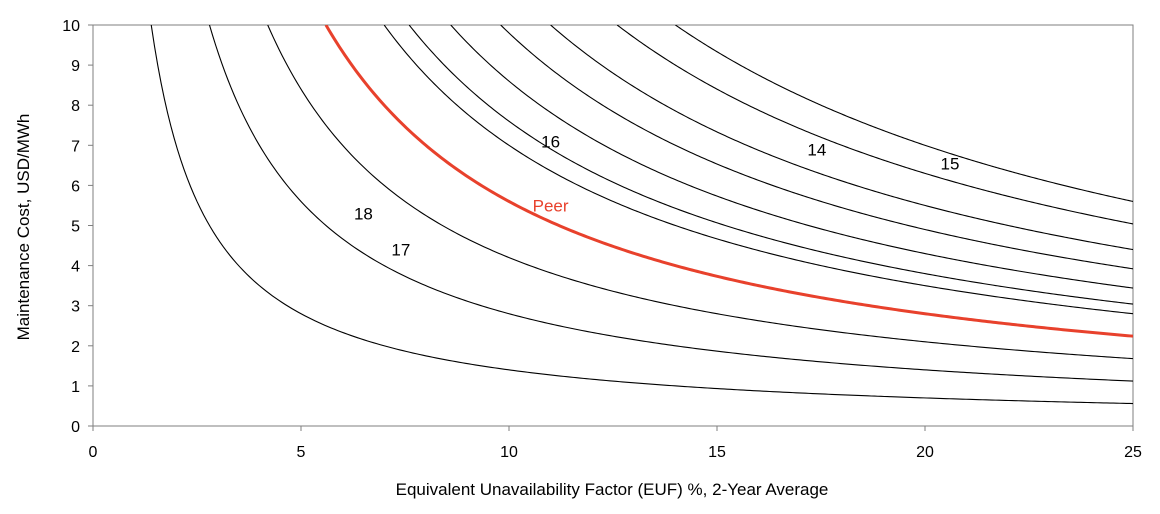 The width and height of the screenshot is (1160, 514). What do you see at coordinates (75, 427) in the screenshot?
I see `y-tick-label-0: 0` at bounding box center [75, 427].